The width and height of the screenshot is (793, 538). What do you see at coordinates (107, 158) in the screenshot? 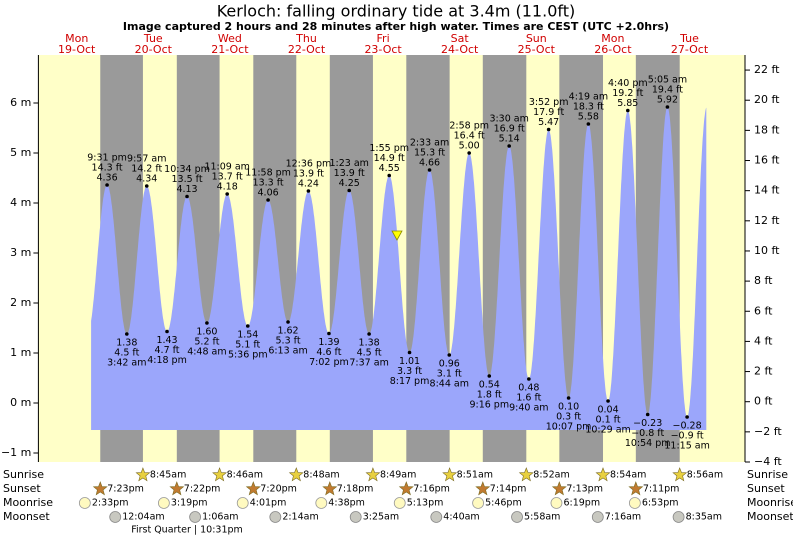
I see `extreme-label: 9:31 pm` at bounding box center [107, 158].